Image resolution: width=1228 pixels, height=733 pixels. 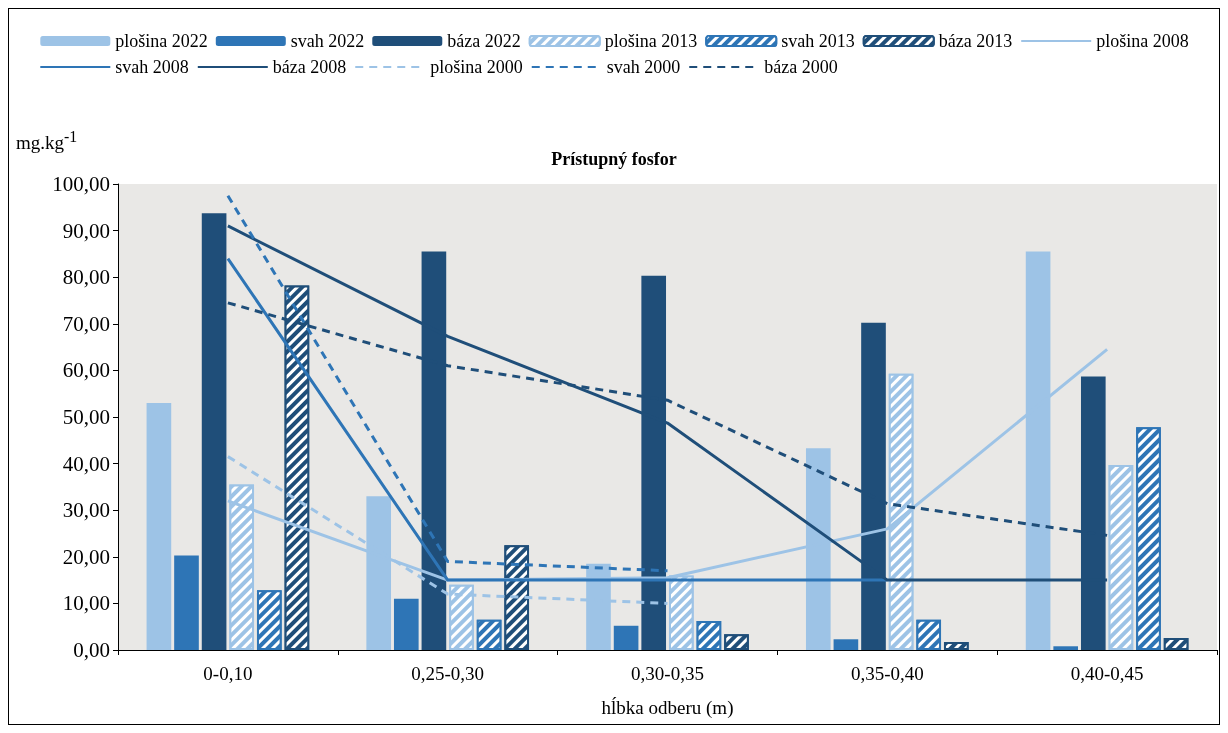 I want to click on y-axis-title: mg.kg$^{-1}$, so click(x=47, y=141).